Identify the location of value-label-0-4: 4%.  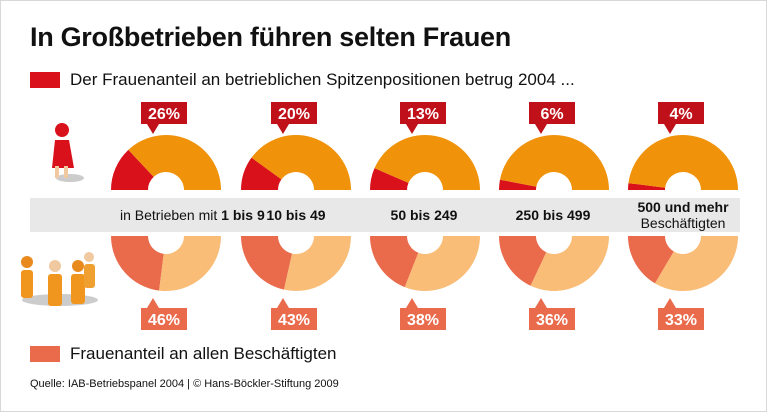
(680, 114).